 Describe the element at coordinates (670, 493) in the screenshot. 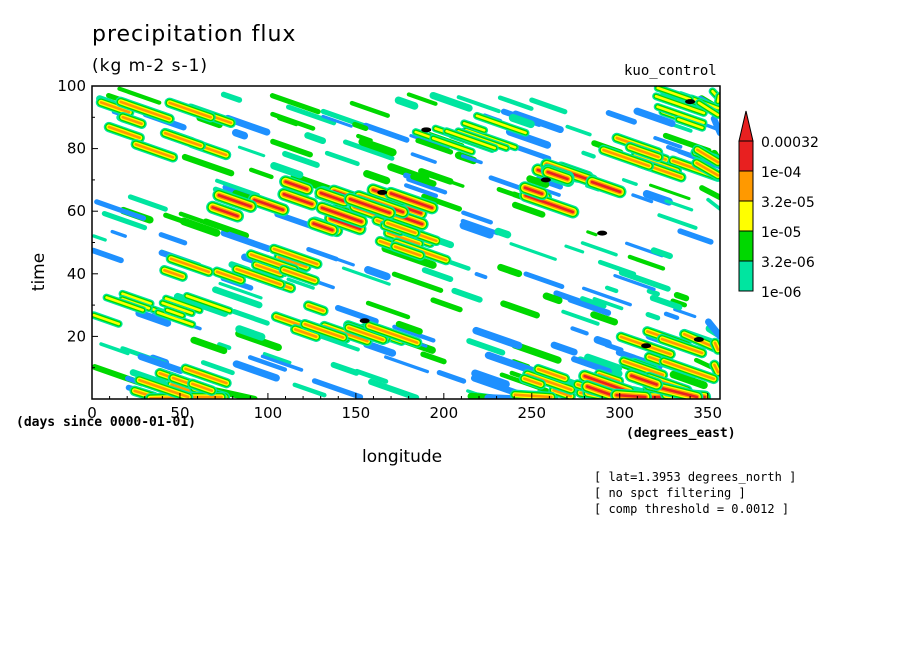

I see `note-filter: [ no spct filtering ]` at that location.